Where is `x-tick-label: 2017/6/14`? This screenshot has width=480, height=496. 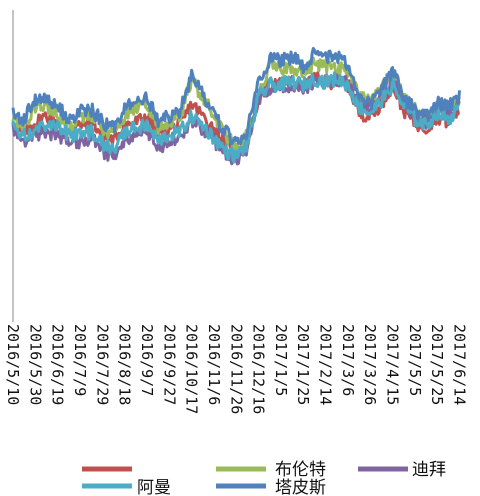 x-tick-label: 2017/6/14 is located at coordinates (460, 364).